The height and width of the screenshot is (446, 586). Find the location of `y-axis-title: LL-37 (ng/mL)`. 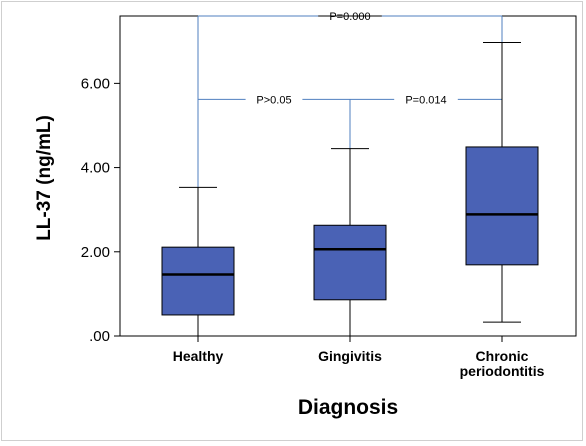

y-axis-title: LL-37 (ng/mL) is located at coordinates (44, 178).